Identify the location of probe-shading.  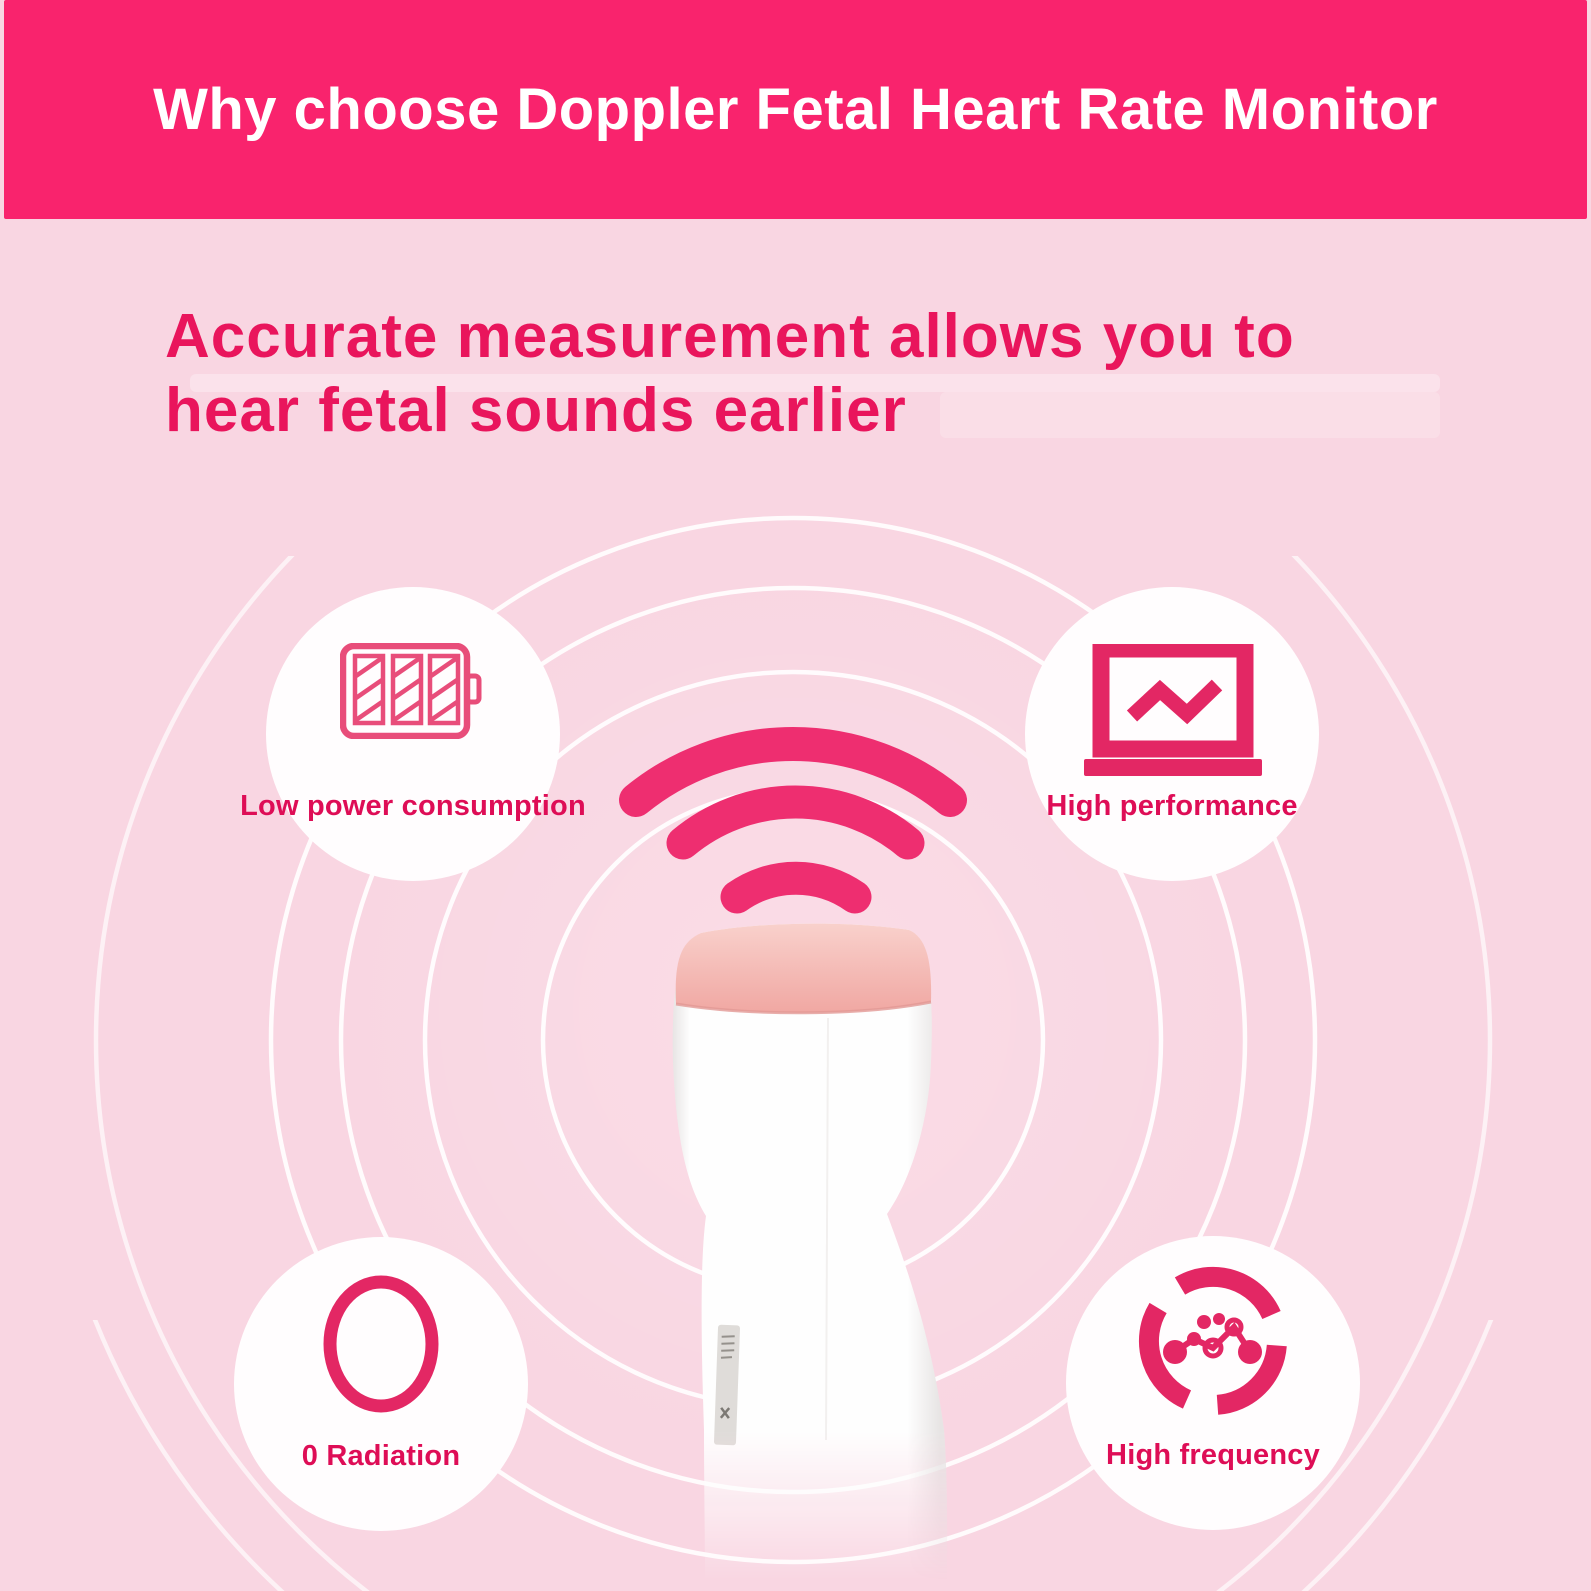
(810, 1257).